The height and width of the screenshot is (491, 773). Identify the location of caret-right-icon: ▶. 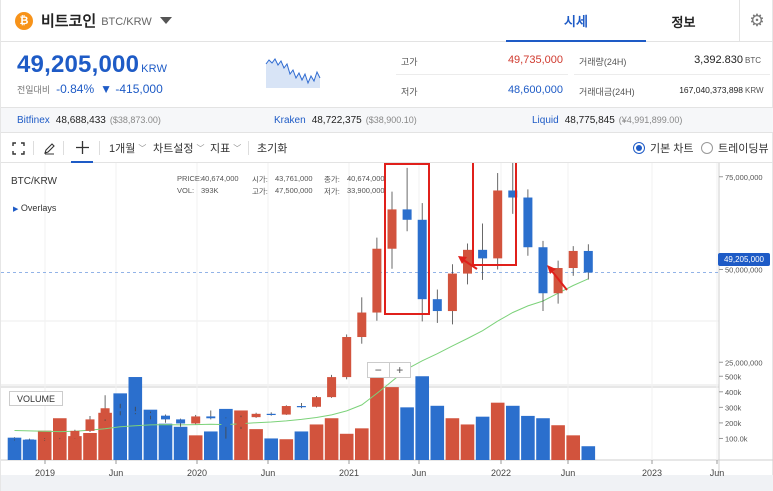
(16, 209).